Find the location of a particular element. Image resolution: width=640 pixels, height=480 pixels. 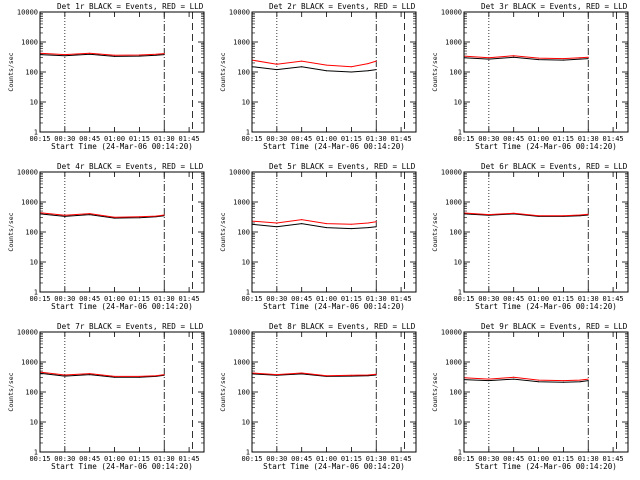

panel-title: Det 9r BLACK = Events, RED = LLD is located at coordinates (554, 326).